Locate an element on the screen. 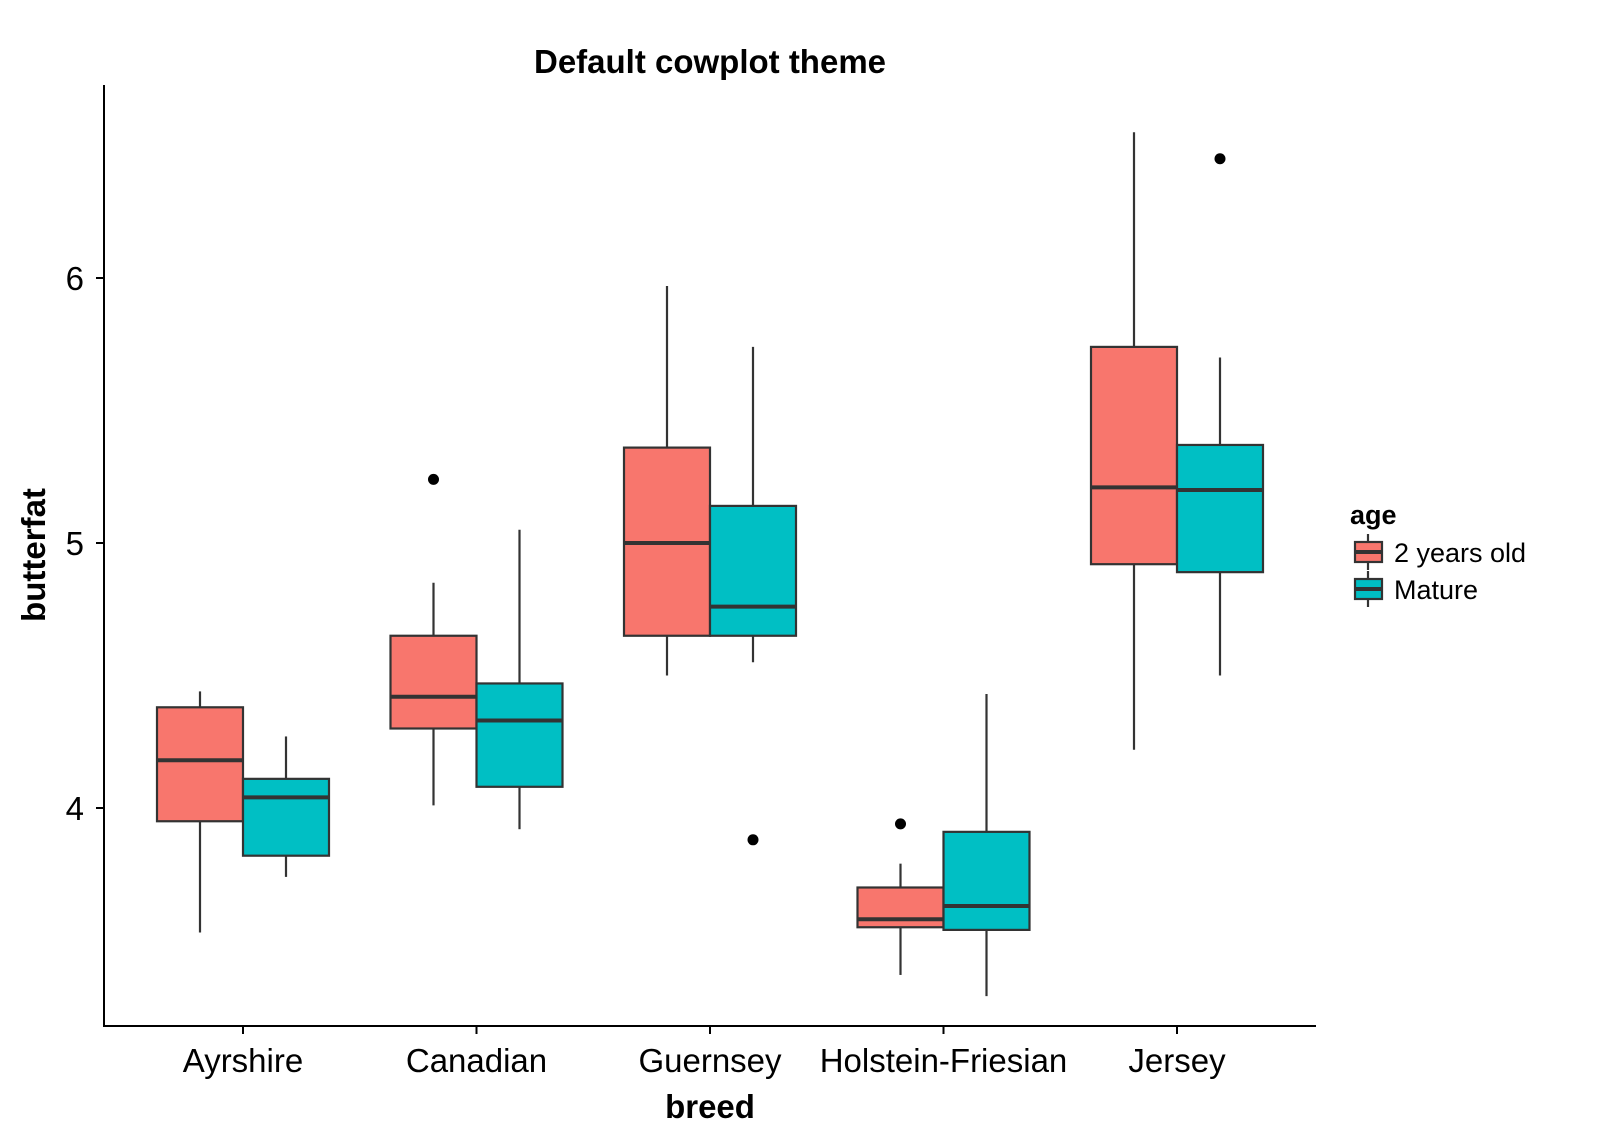 The width and height of the screenshot is (1600, 1130). y-tick-label: 5 is located at coordinates (75, 543).